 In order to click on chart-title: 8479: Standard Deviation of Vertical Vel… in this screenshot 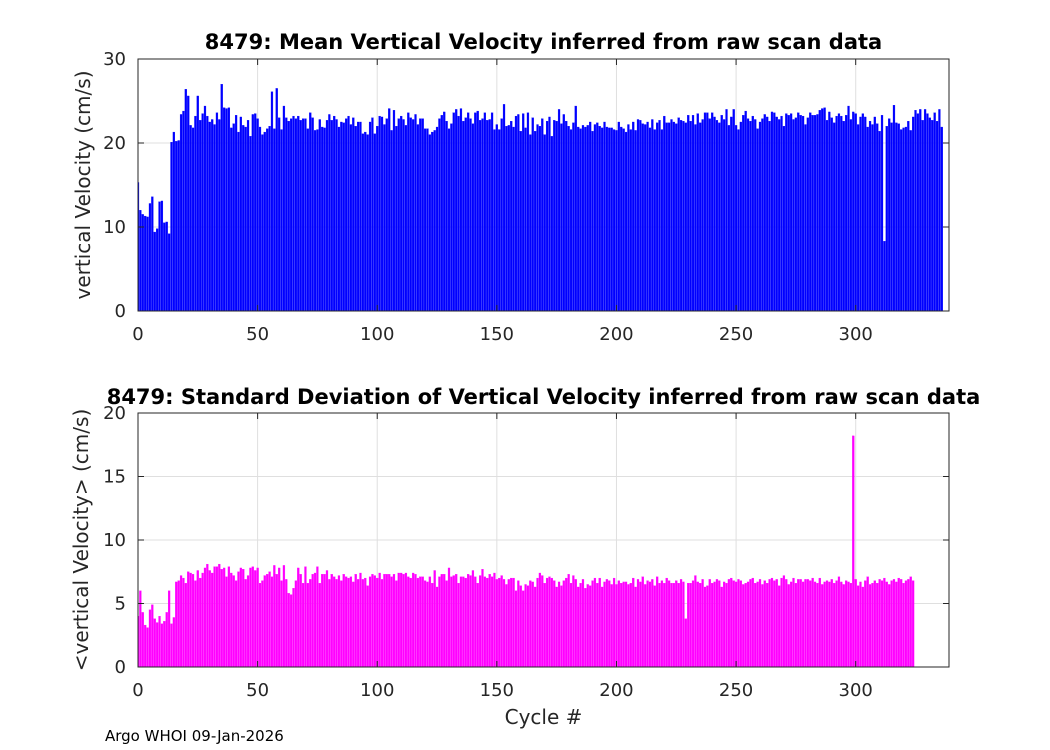, I will do `click(544, 397)`.